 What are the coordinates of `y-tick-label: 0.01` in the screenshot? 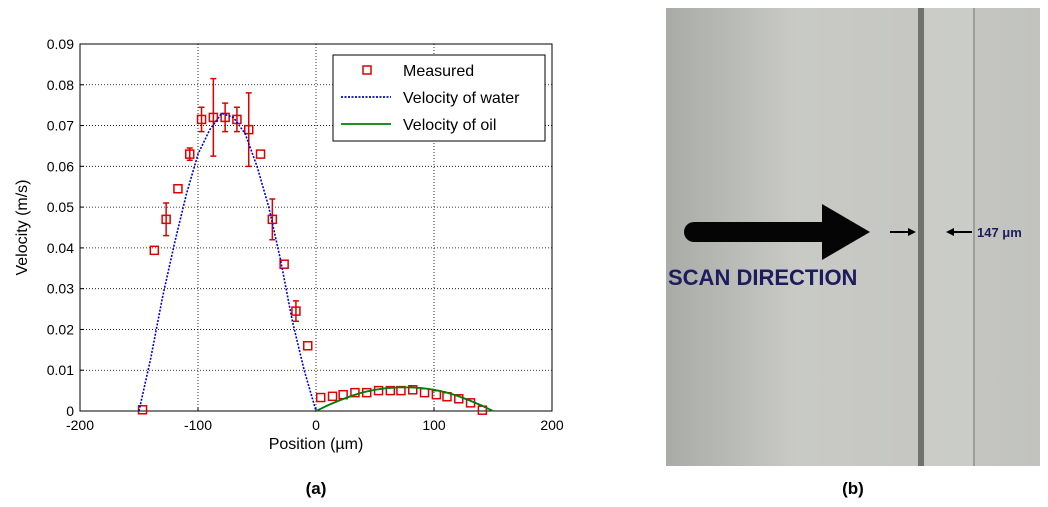 It's located at (60, 370).